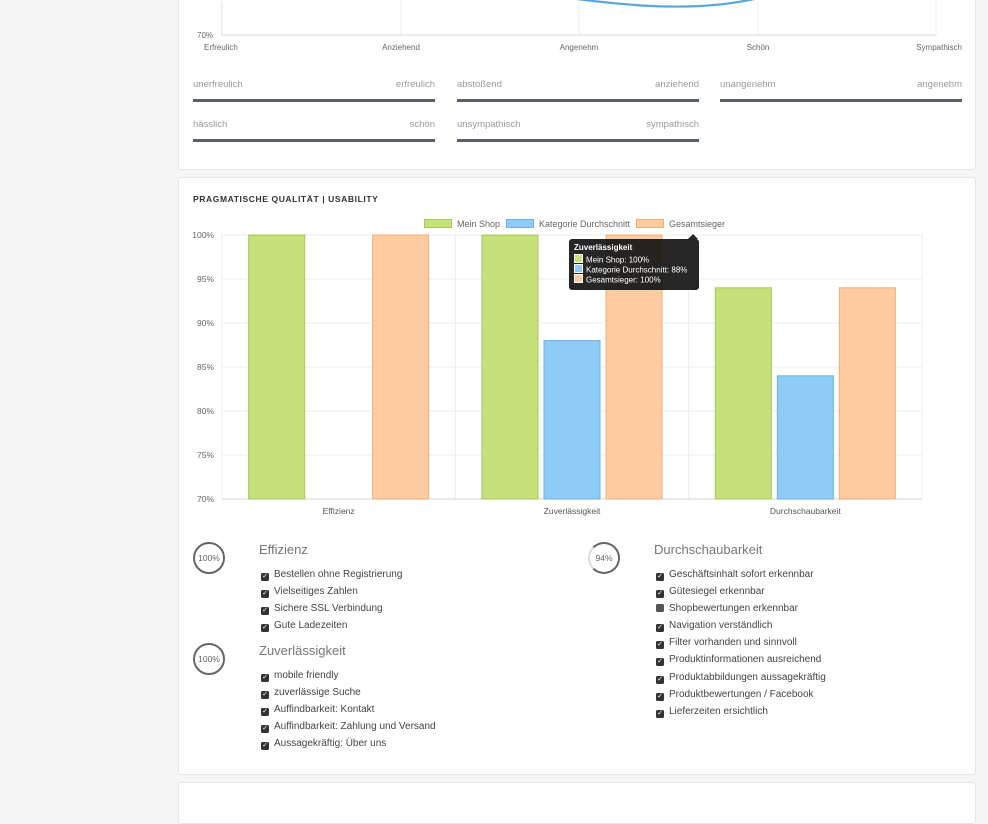  What do you see at coordinates (693, 236) in the screenshot?
I see `tooltip-caret` at bounding box center [693, 236].